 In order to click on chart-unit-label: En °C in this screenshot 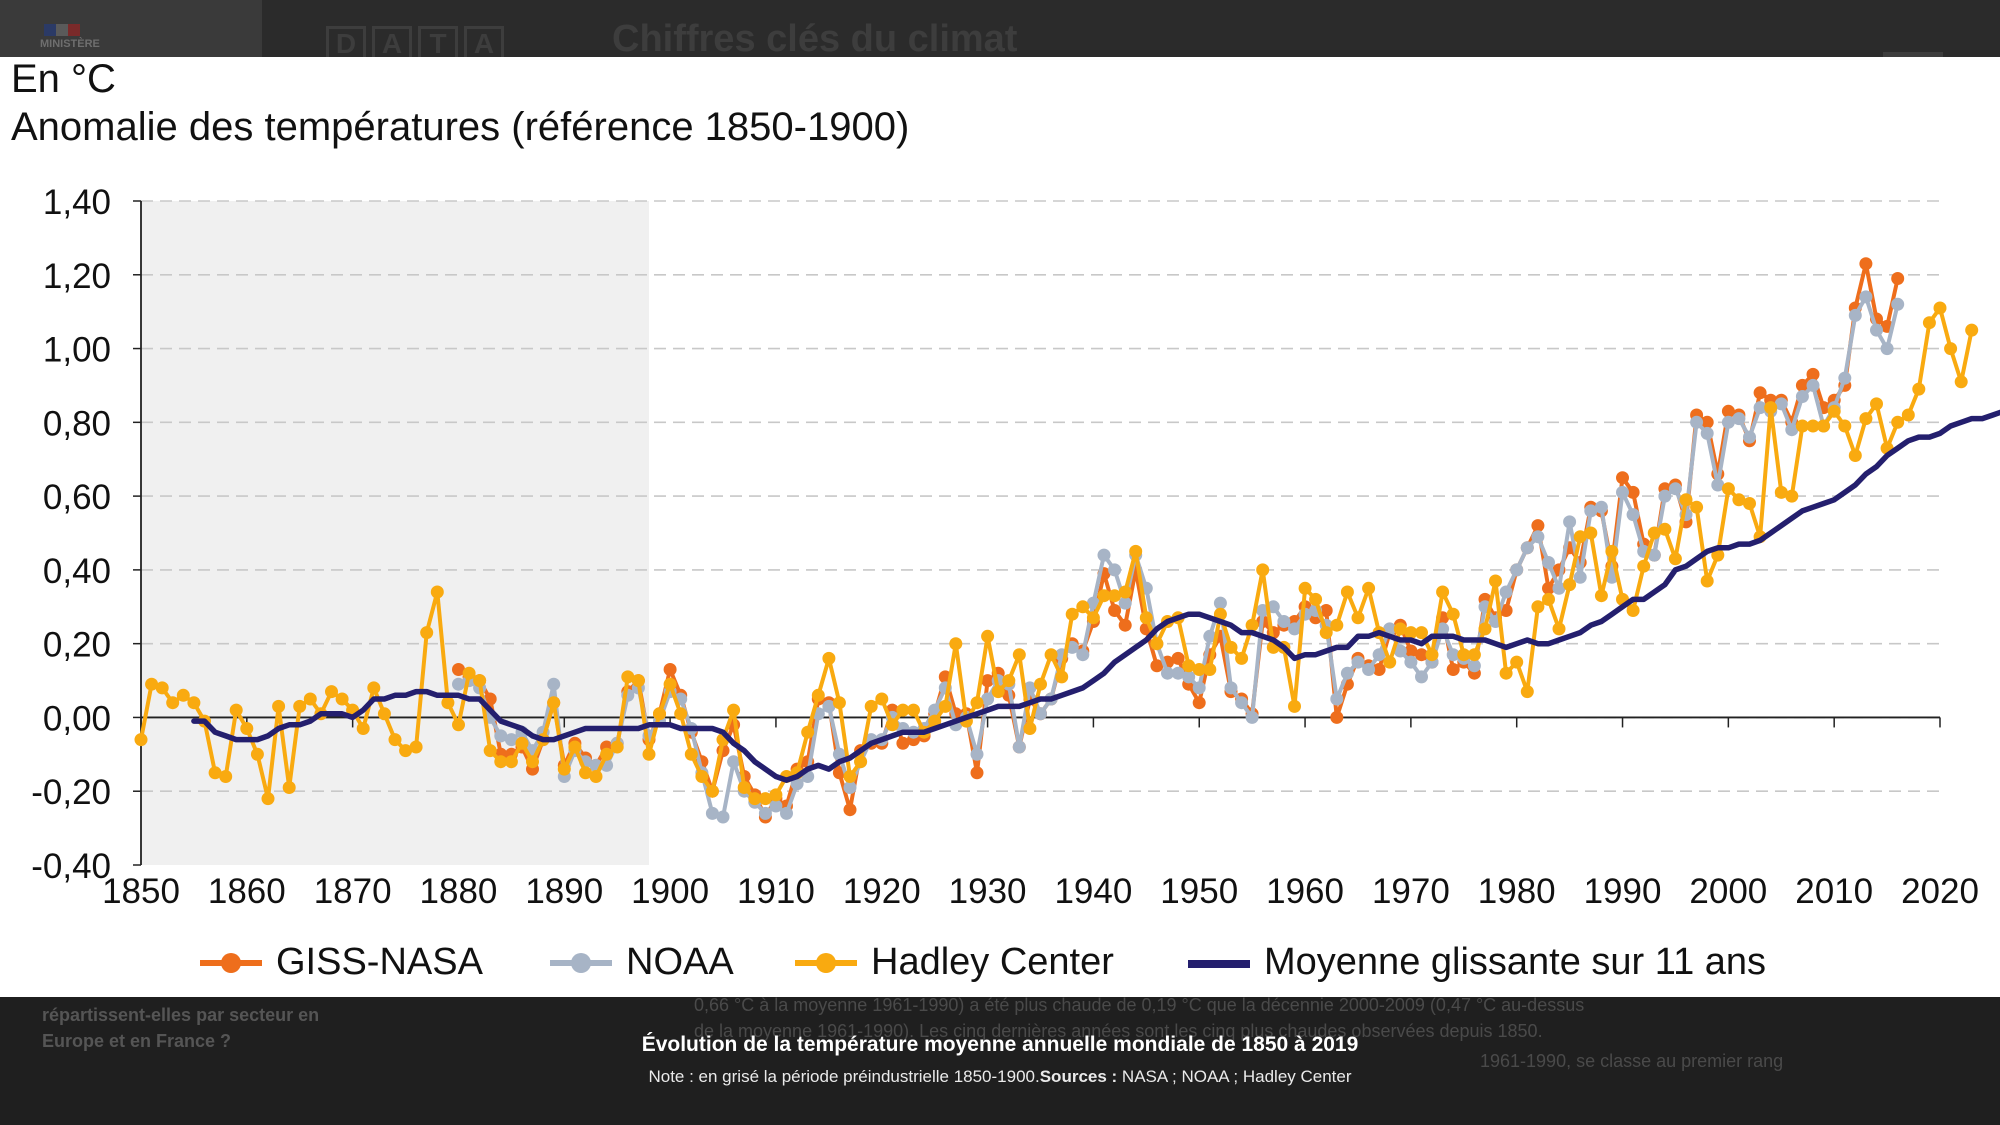, I will do `click(63, 79)`.